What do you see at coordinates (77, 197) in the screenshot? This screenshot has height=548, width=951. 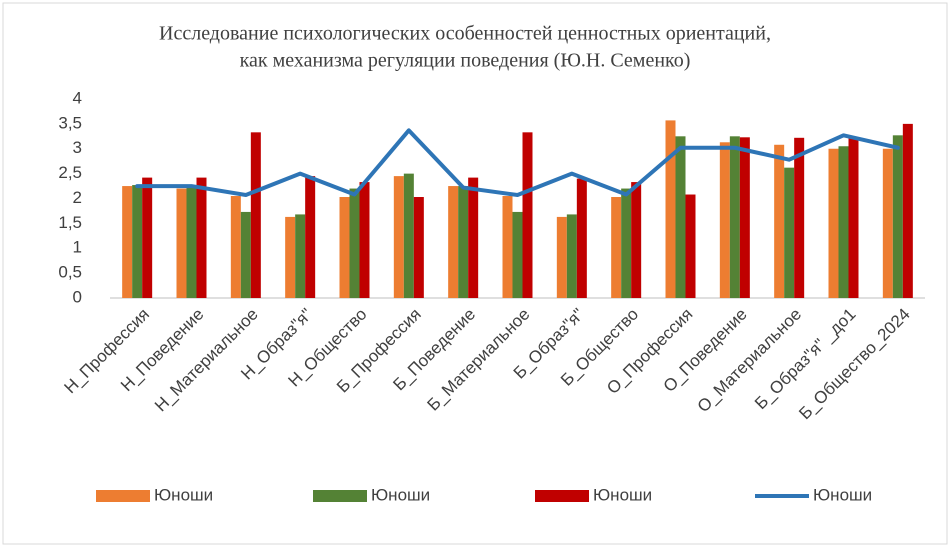 I see `y-tick-label: 2` at bounding box center [77, 197].